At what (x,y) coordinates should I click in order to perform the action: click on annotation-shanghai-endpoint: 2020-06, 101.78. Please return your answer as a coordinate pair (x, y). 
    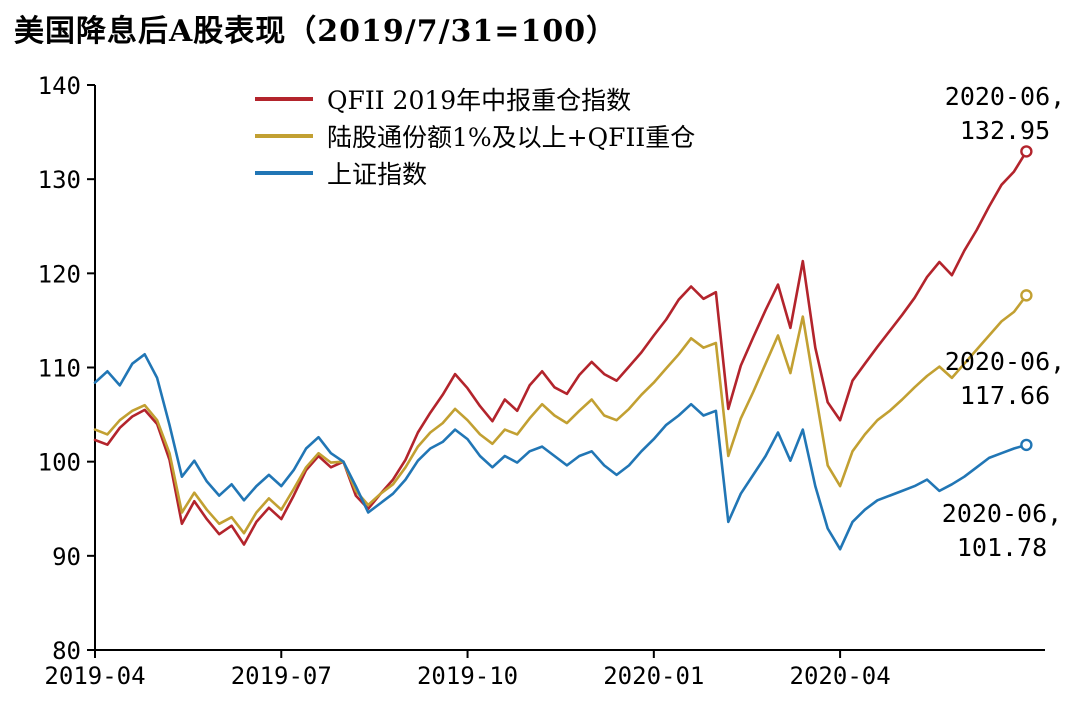
    Looking at the image, I should click on (1001, 531).